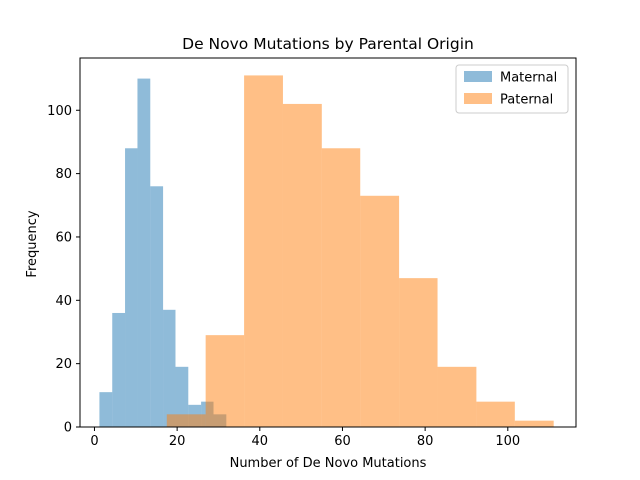 The image size is (640, 480). I want to click on paternal-legend-label: Paternal, so click(526, 100).